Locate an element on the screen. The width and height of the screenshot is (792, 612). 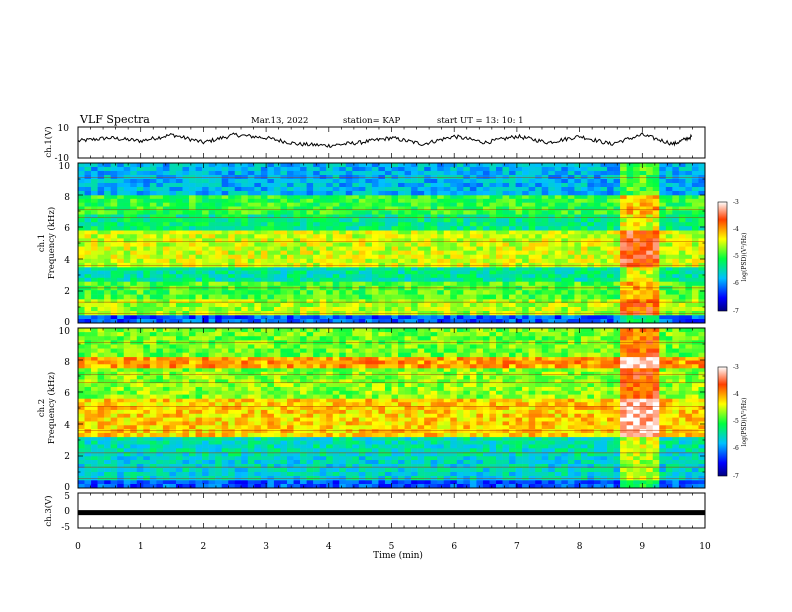
figure-title: VLF Spectra is located at coordinates (114, 119).